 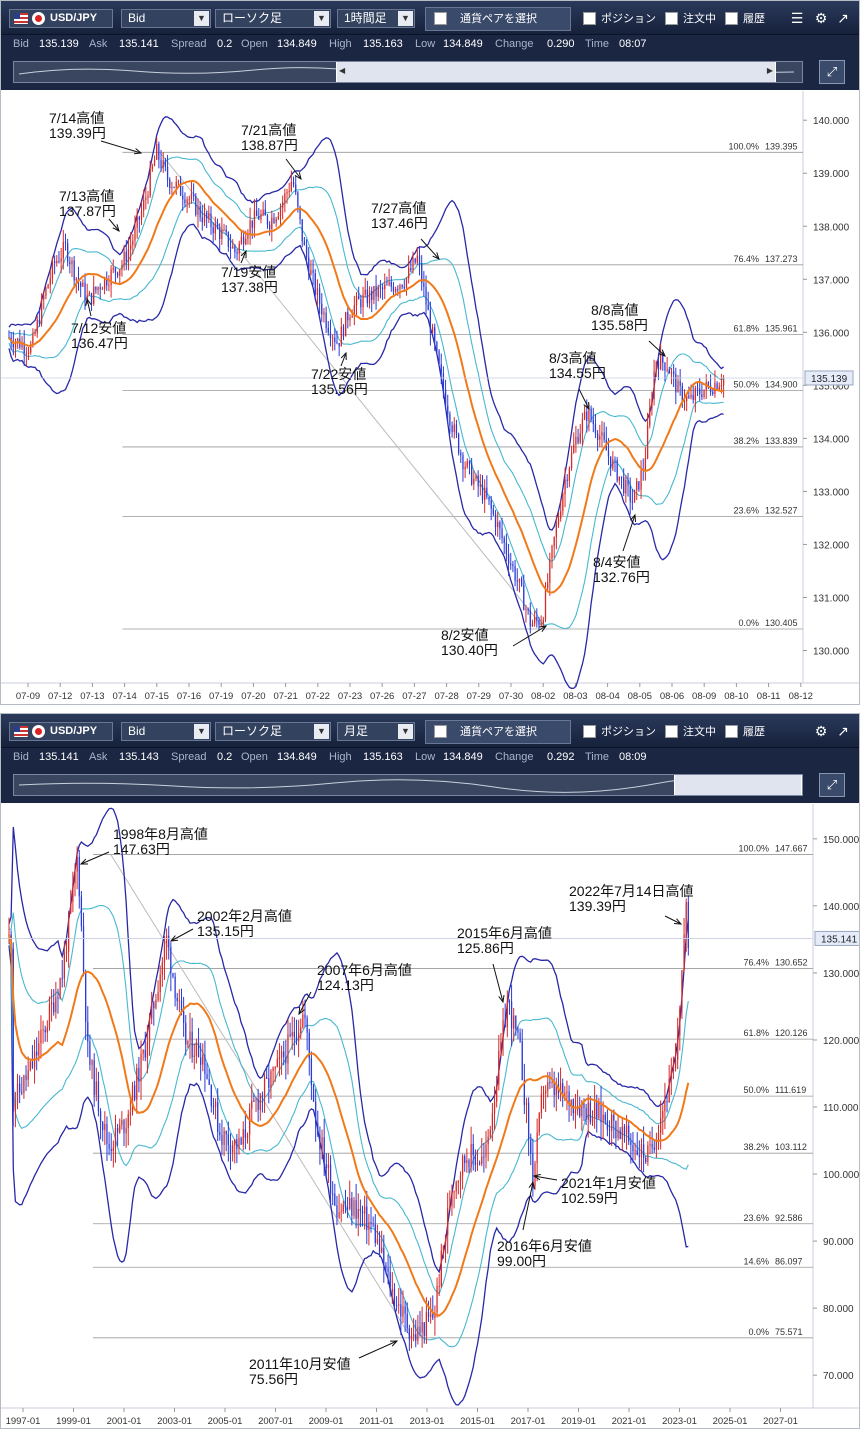 I want to click on navigator-thumb: ◀ ▶, so click(x=556, y=72).